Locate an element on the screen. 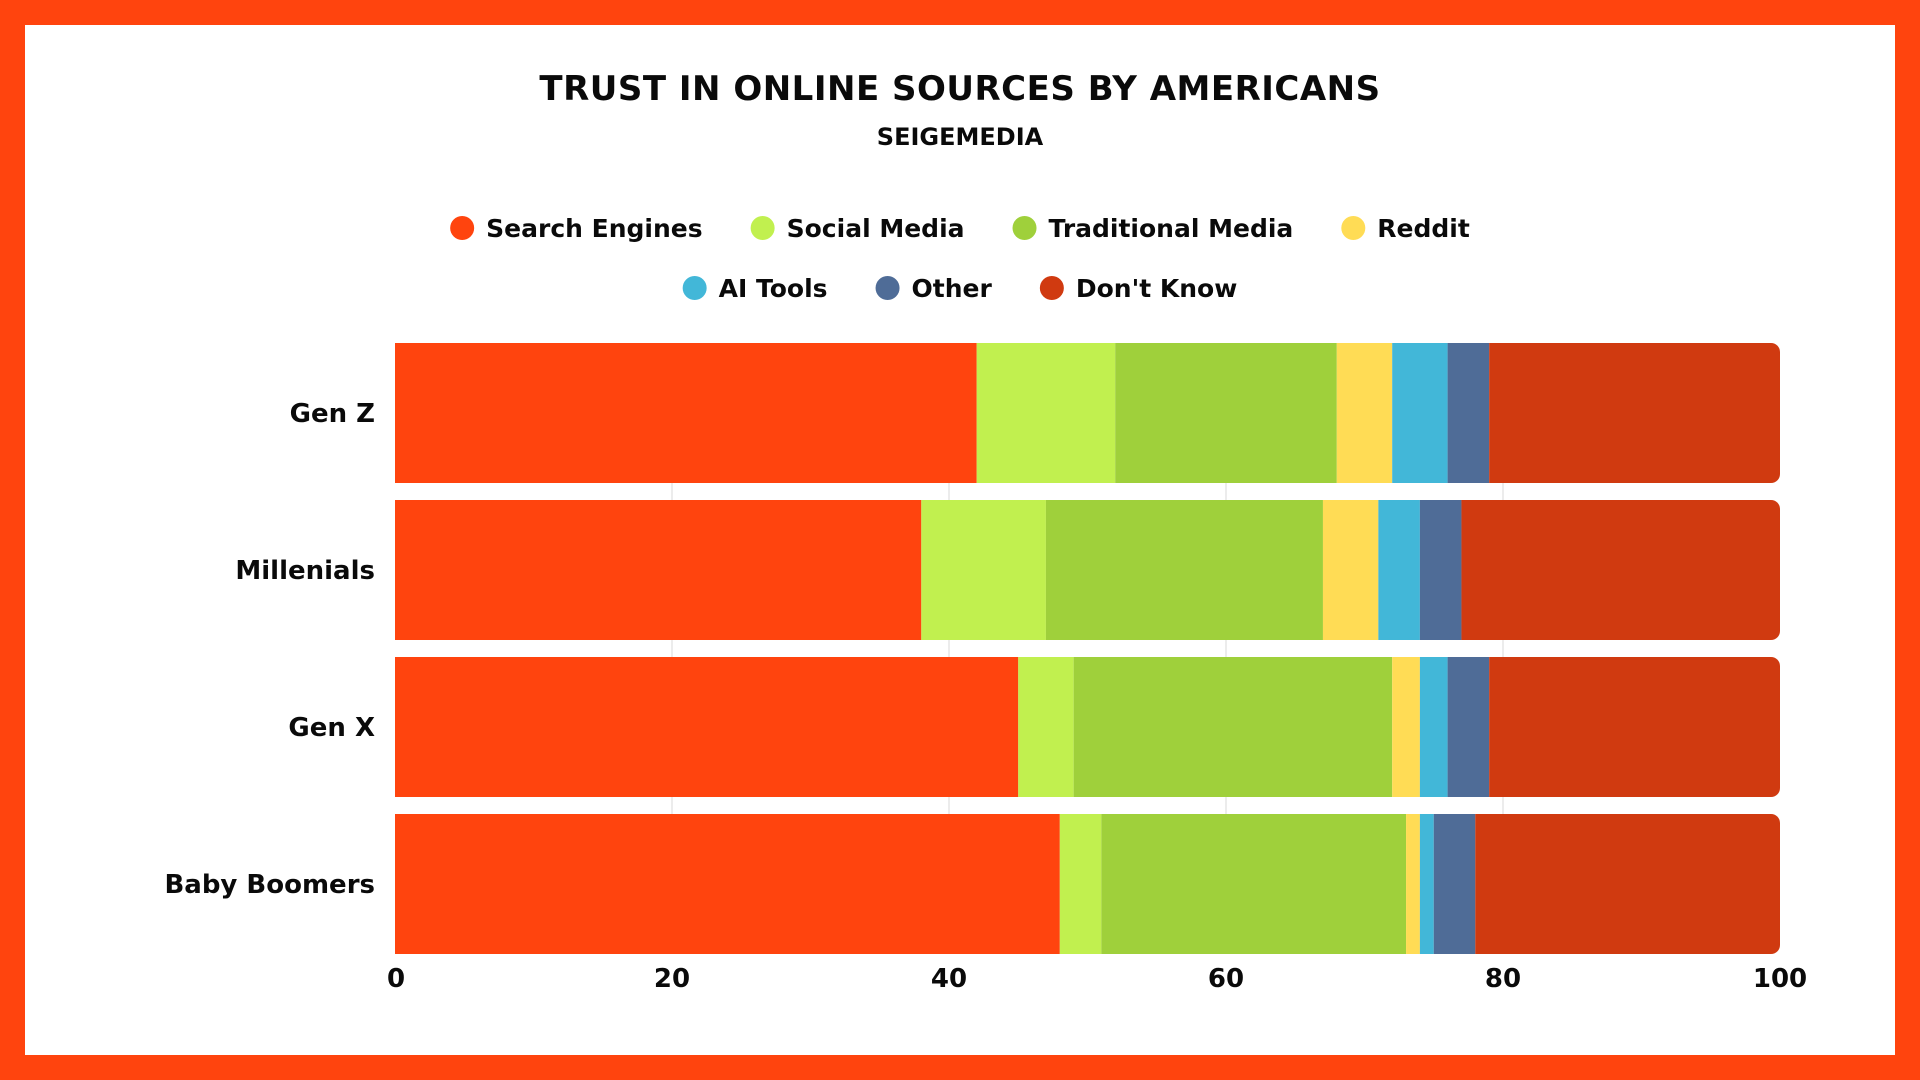  legend-label-traditional-media: Traditional Media is located at coordinates (1171, 228).